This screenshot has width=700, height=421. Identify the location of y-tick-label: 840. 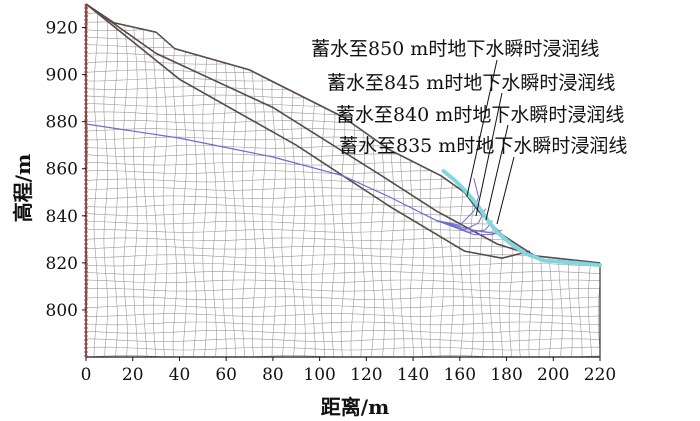
(62, 217).